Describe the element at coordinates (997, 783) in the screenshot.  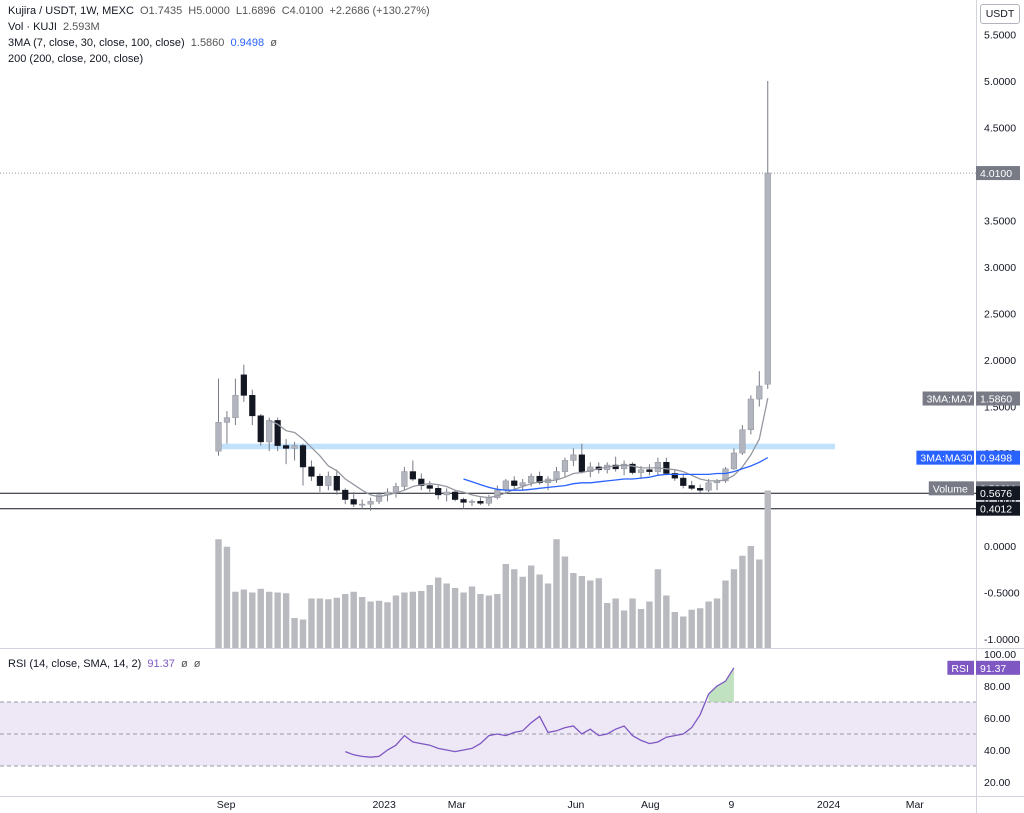
I see `rsi-tick-label: 20.00` at that location.